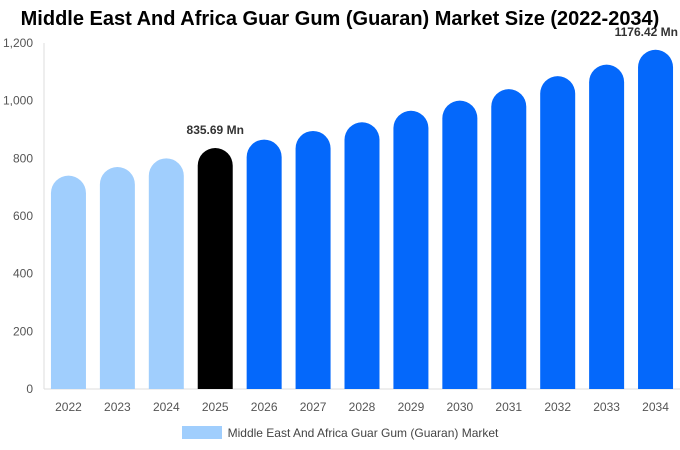 The width and height of the screenshot is (680, 450). What do you see at coordinates (68, 282) in the screenshot?
I see `bar-2022` at bounding box center [68, 282].